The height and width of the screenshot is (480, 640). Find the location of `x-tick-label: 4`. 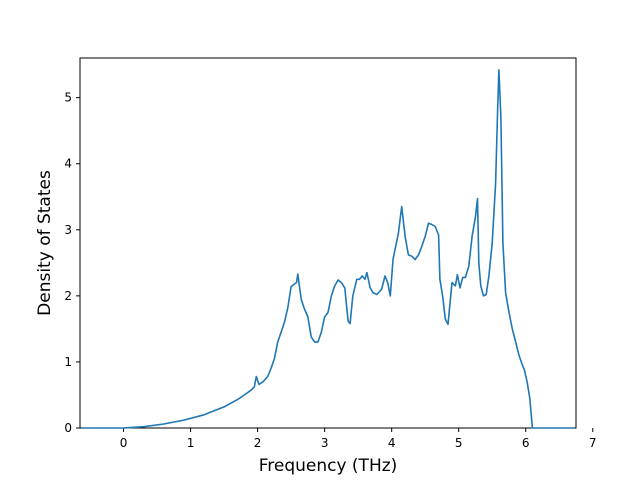

x-tick-label: 4 is located at coordinates (392, 443).